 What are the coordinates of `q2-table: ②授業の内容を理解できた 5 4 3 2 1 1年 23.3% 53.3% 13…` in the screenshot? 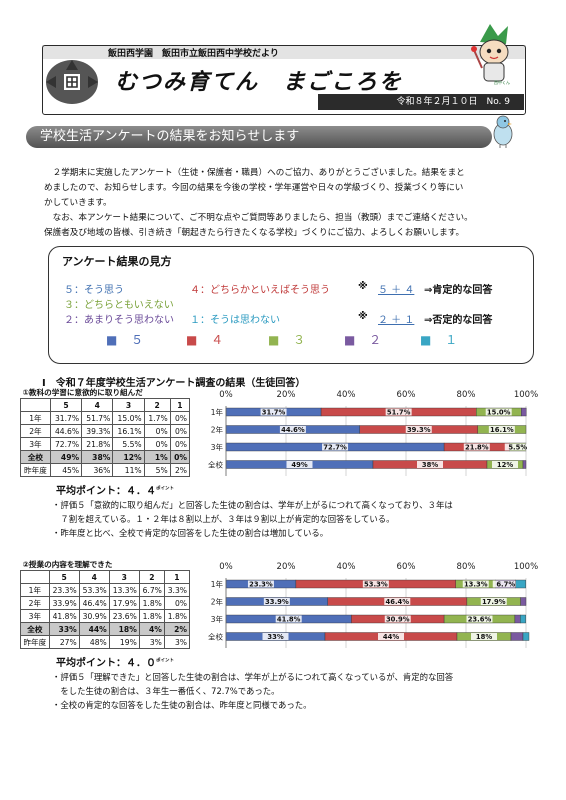 It's located at (105, 603).